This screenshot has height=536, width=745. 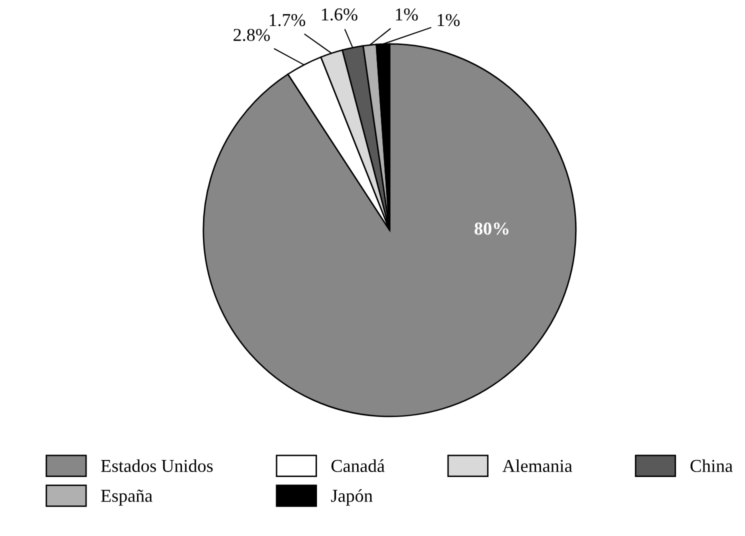 What do you see at coordinates (537, 465) in the screenshot?
I see `legend-label: Alemania` at bounding box center [537, 465].